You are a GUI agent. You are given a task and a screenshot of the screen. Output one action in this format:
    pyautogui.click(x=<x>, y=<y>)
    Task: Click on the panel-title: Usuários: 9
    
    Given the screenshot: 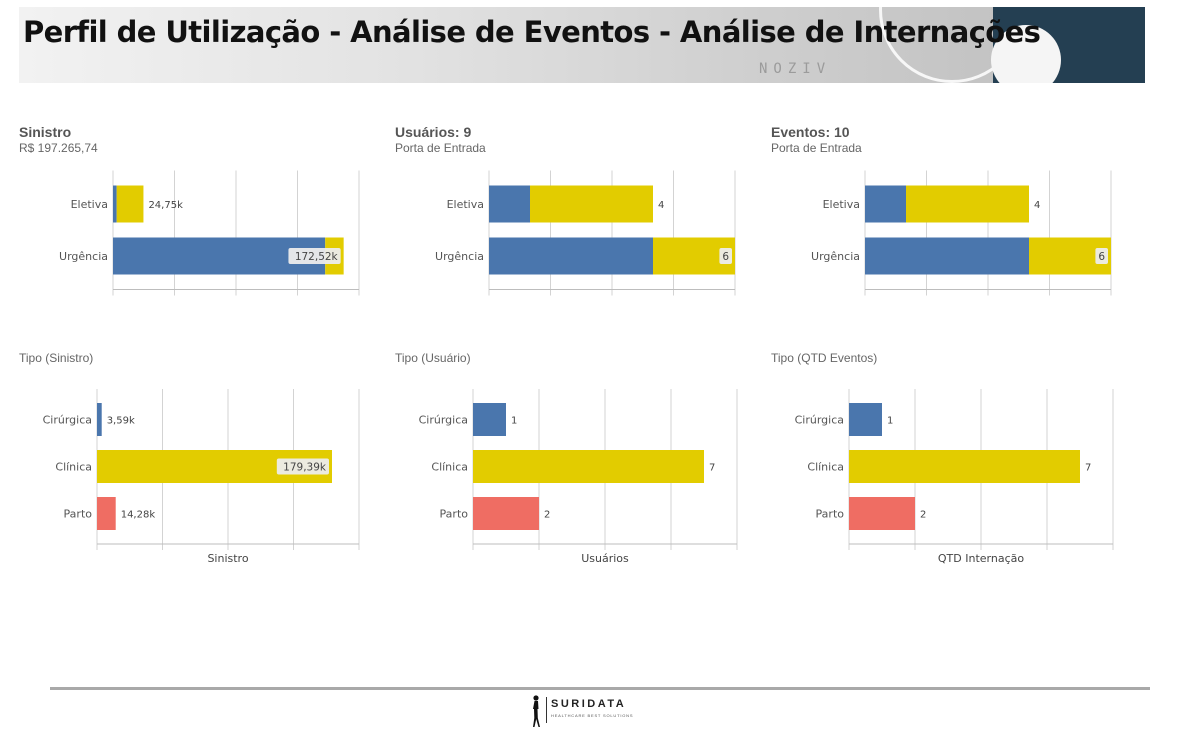 What is the action you would take?
    pyautogui.click(x=433, y=132)
    